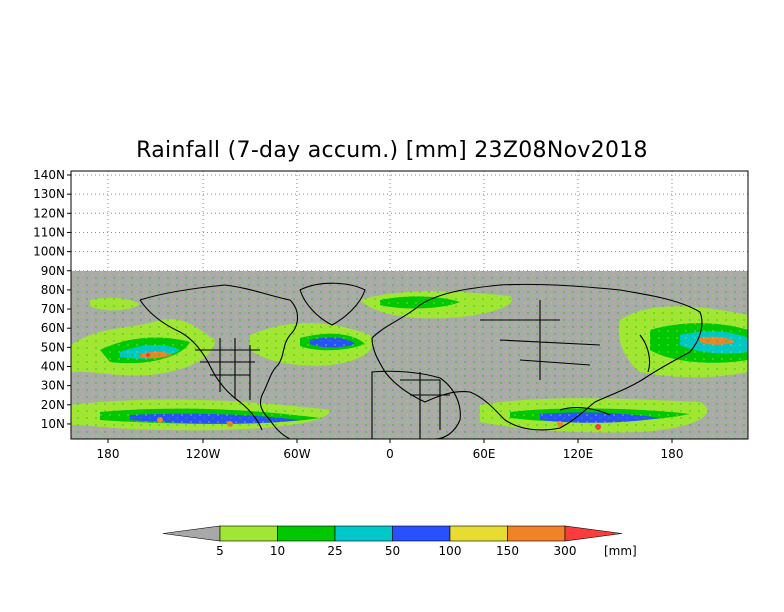  What do you see at coordinates (49, 232) in the screenshot?
I see `lat-tick-label: 110N` at bounding box center [49, 232].